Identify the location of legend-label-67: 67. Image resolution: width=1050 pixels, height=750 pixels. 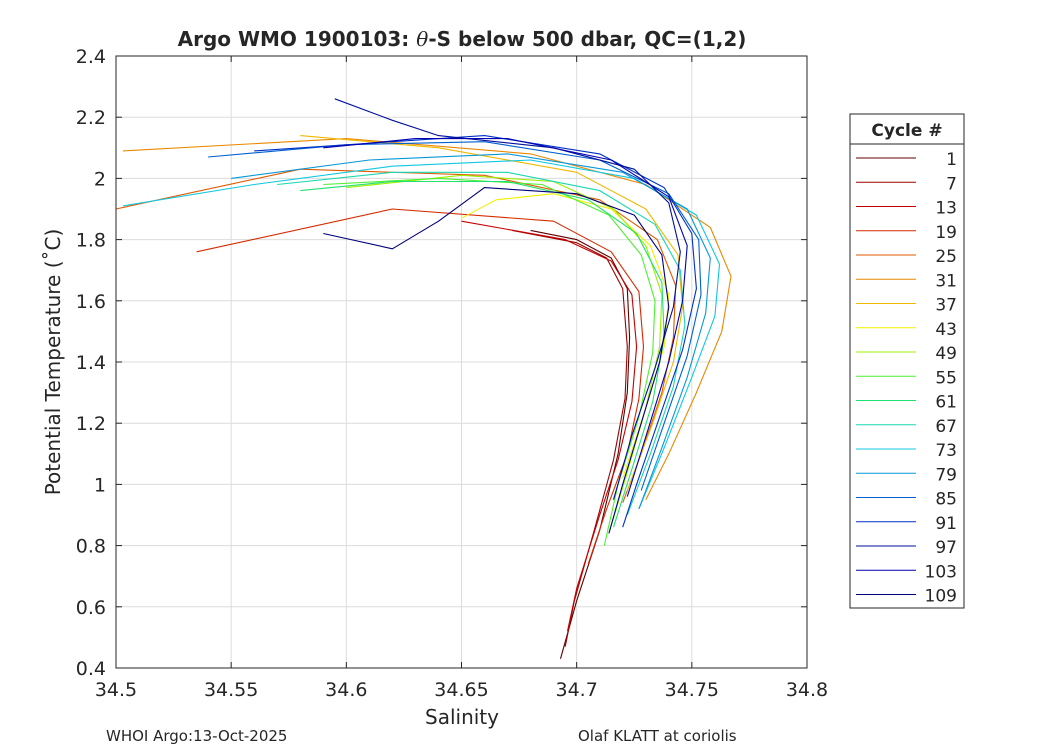
(946, 427).